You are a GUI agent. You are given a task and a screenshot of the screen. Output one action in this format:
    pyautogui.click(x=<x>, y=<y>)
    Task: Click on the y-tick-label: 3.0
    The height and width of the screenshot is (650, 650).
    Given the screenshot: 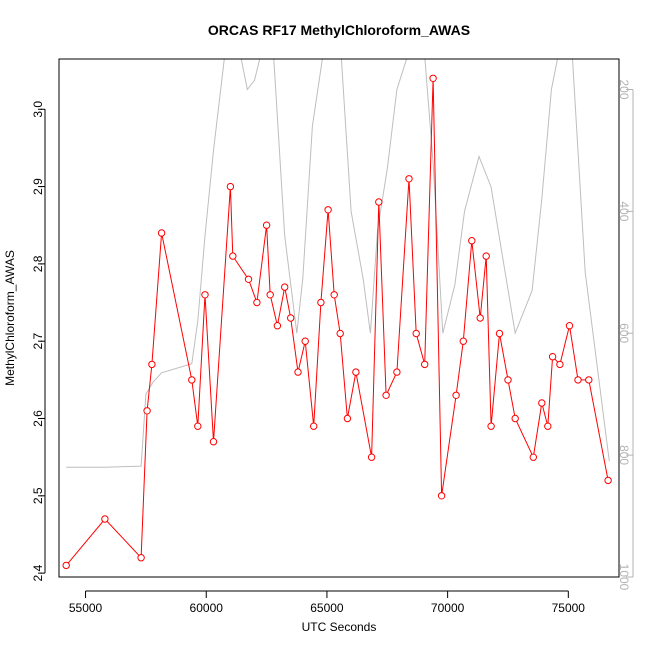 What is the action you would take?
    pyautogui.click(x=38, y=109)
    